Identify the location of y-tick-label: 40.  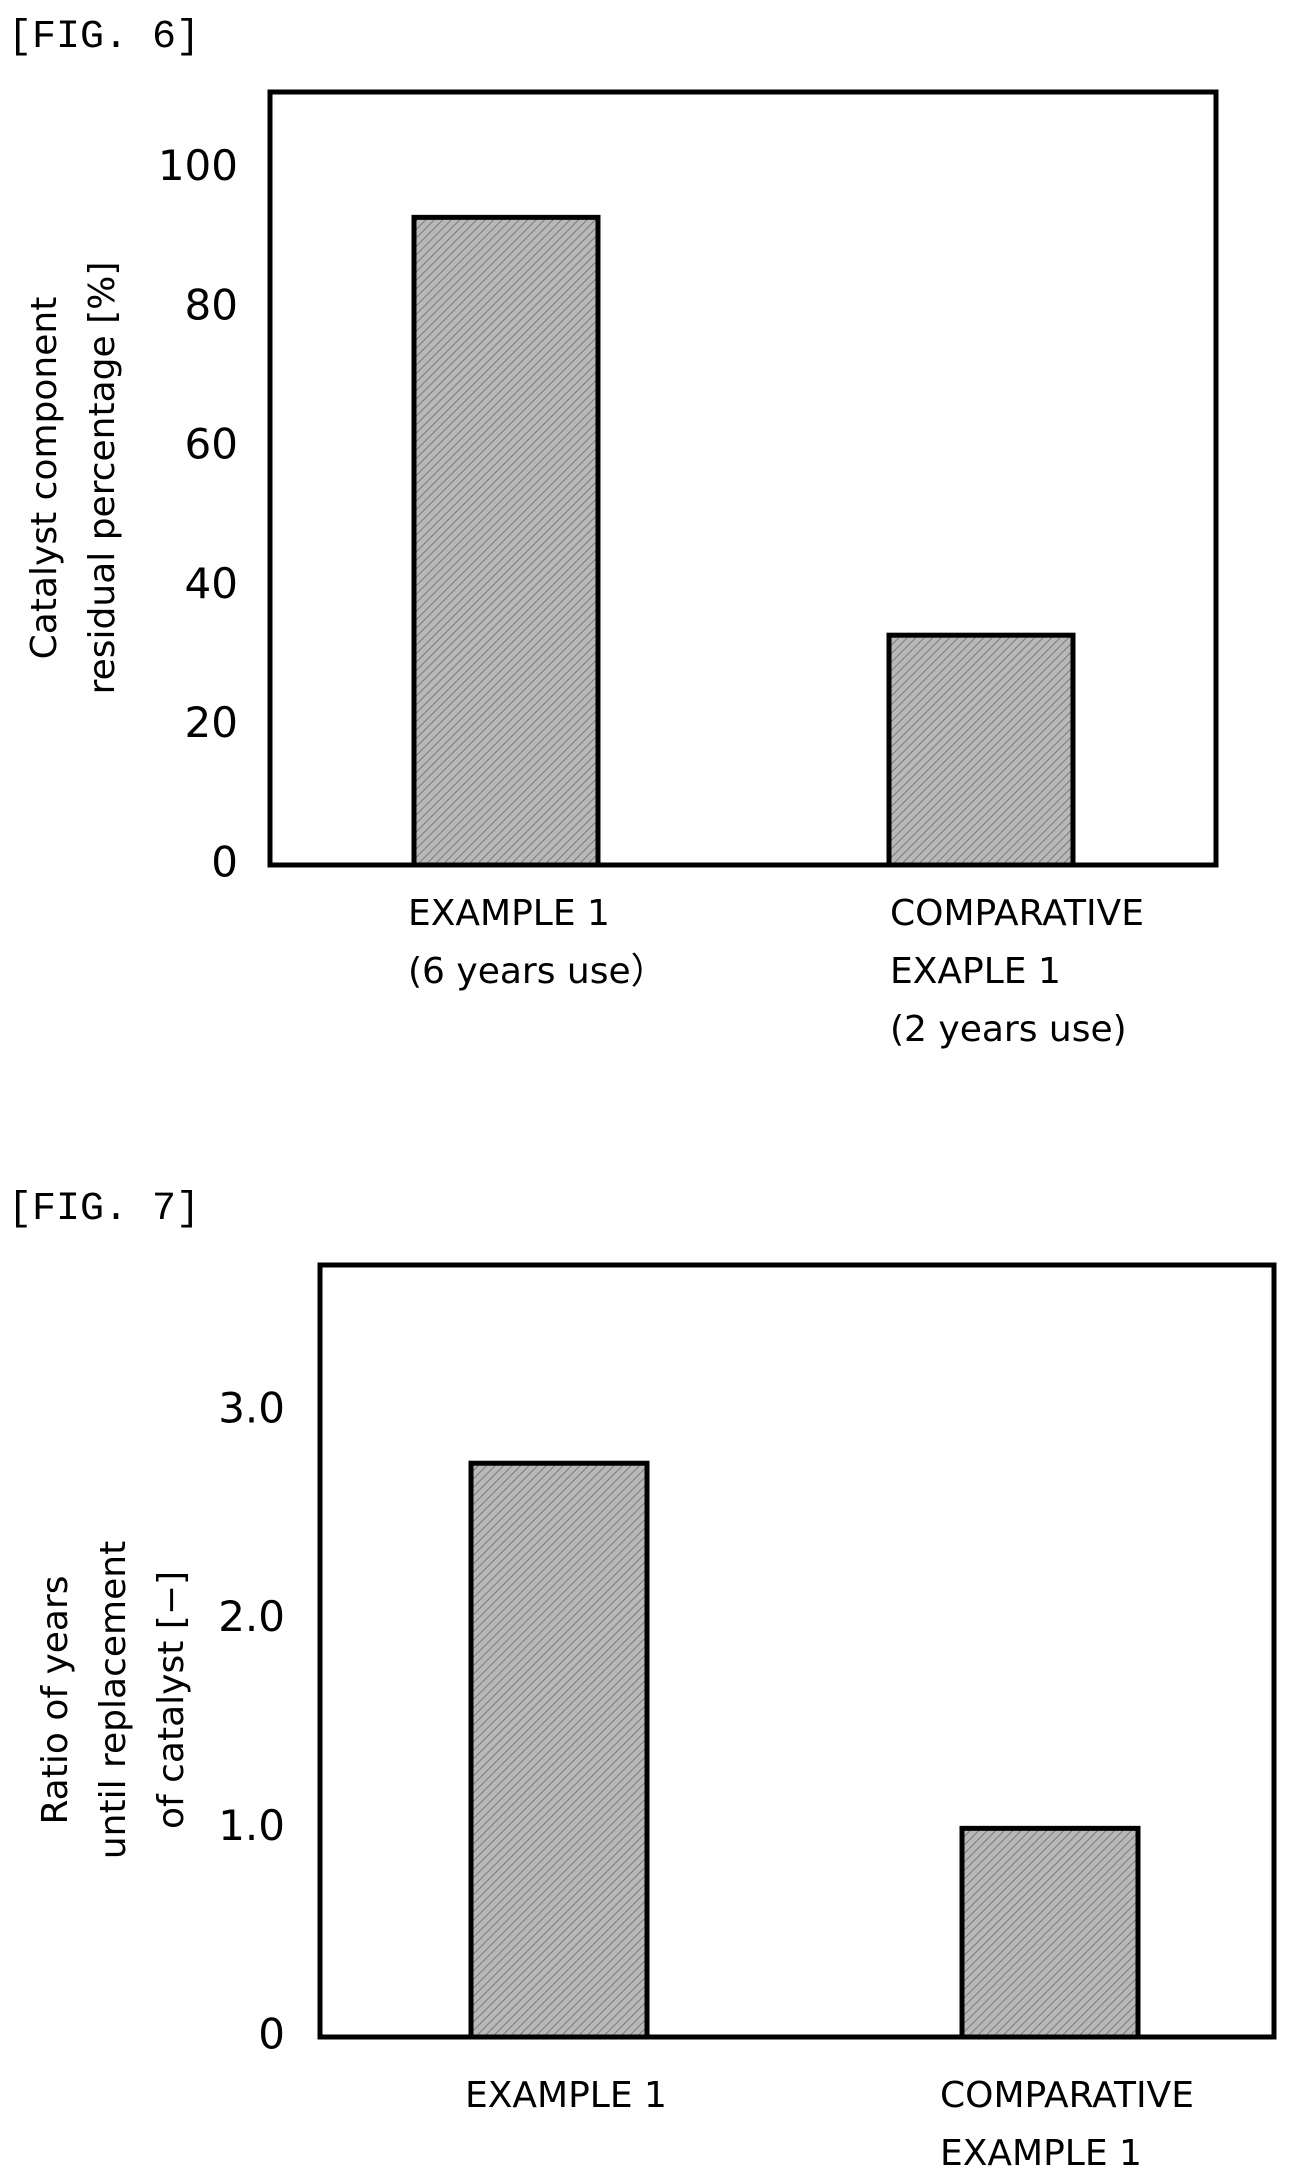
(211, 583).